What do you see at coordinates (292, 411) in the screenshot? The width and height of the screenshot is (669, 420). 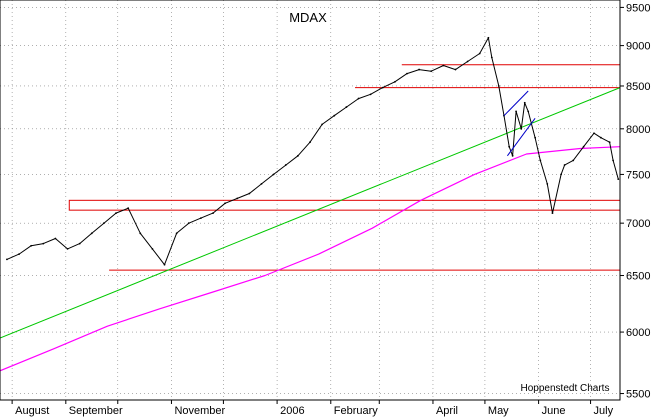 I see `x-tick-label: 2006` at bounding box center [292, 411].